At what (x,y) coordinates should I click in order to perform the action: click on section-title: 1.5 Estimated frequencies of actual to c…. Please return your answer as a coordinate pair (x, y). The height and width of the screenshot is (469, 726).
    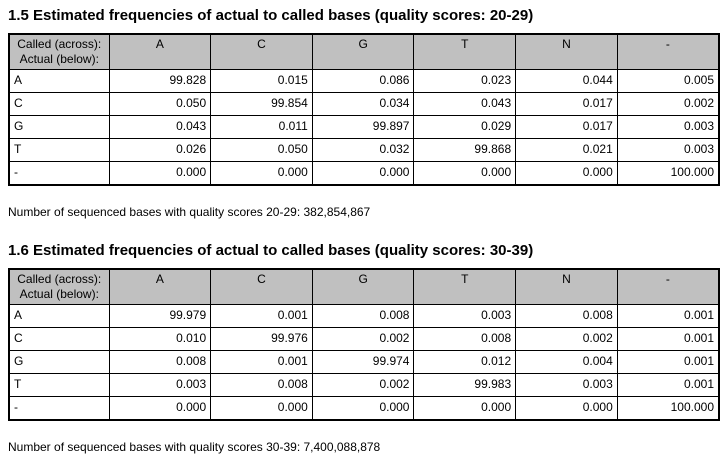
    Looking at the image, I should click on (271, 15).